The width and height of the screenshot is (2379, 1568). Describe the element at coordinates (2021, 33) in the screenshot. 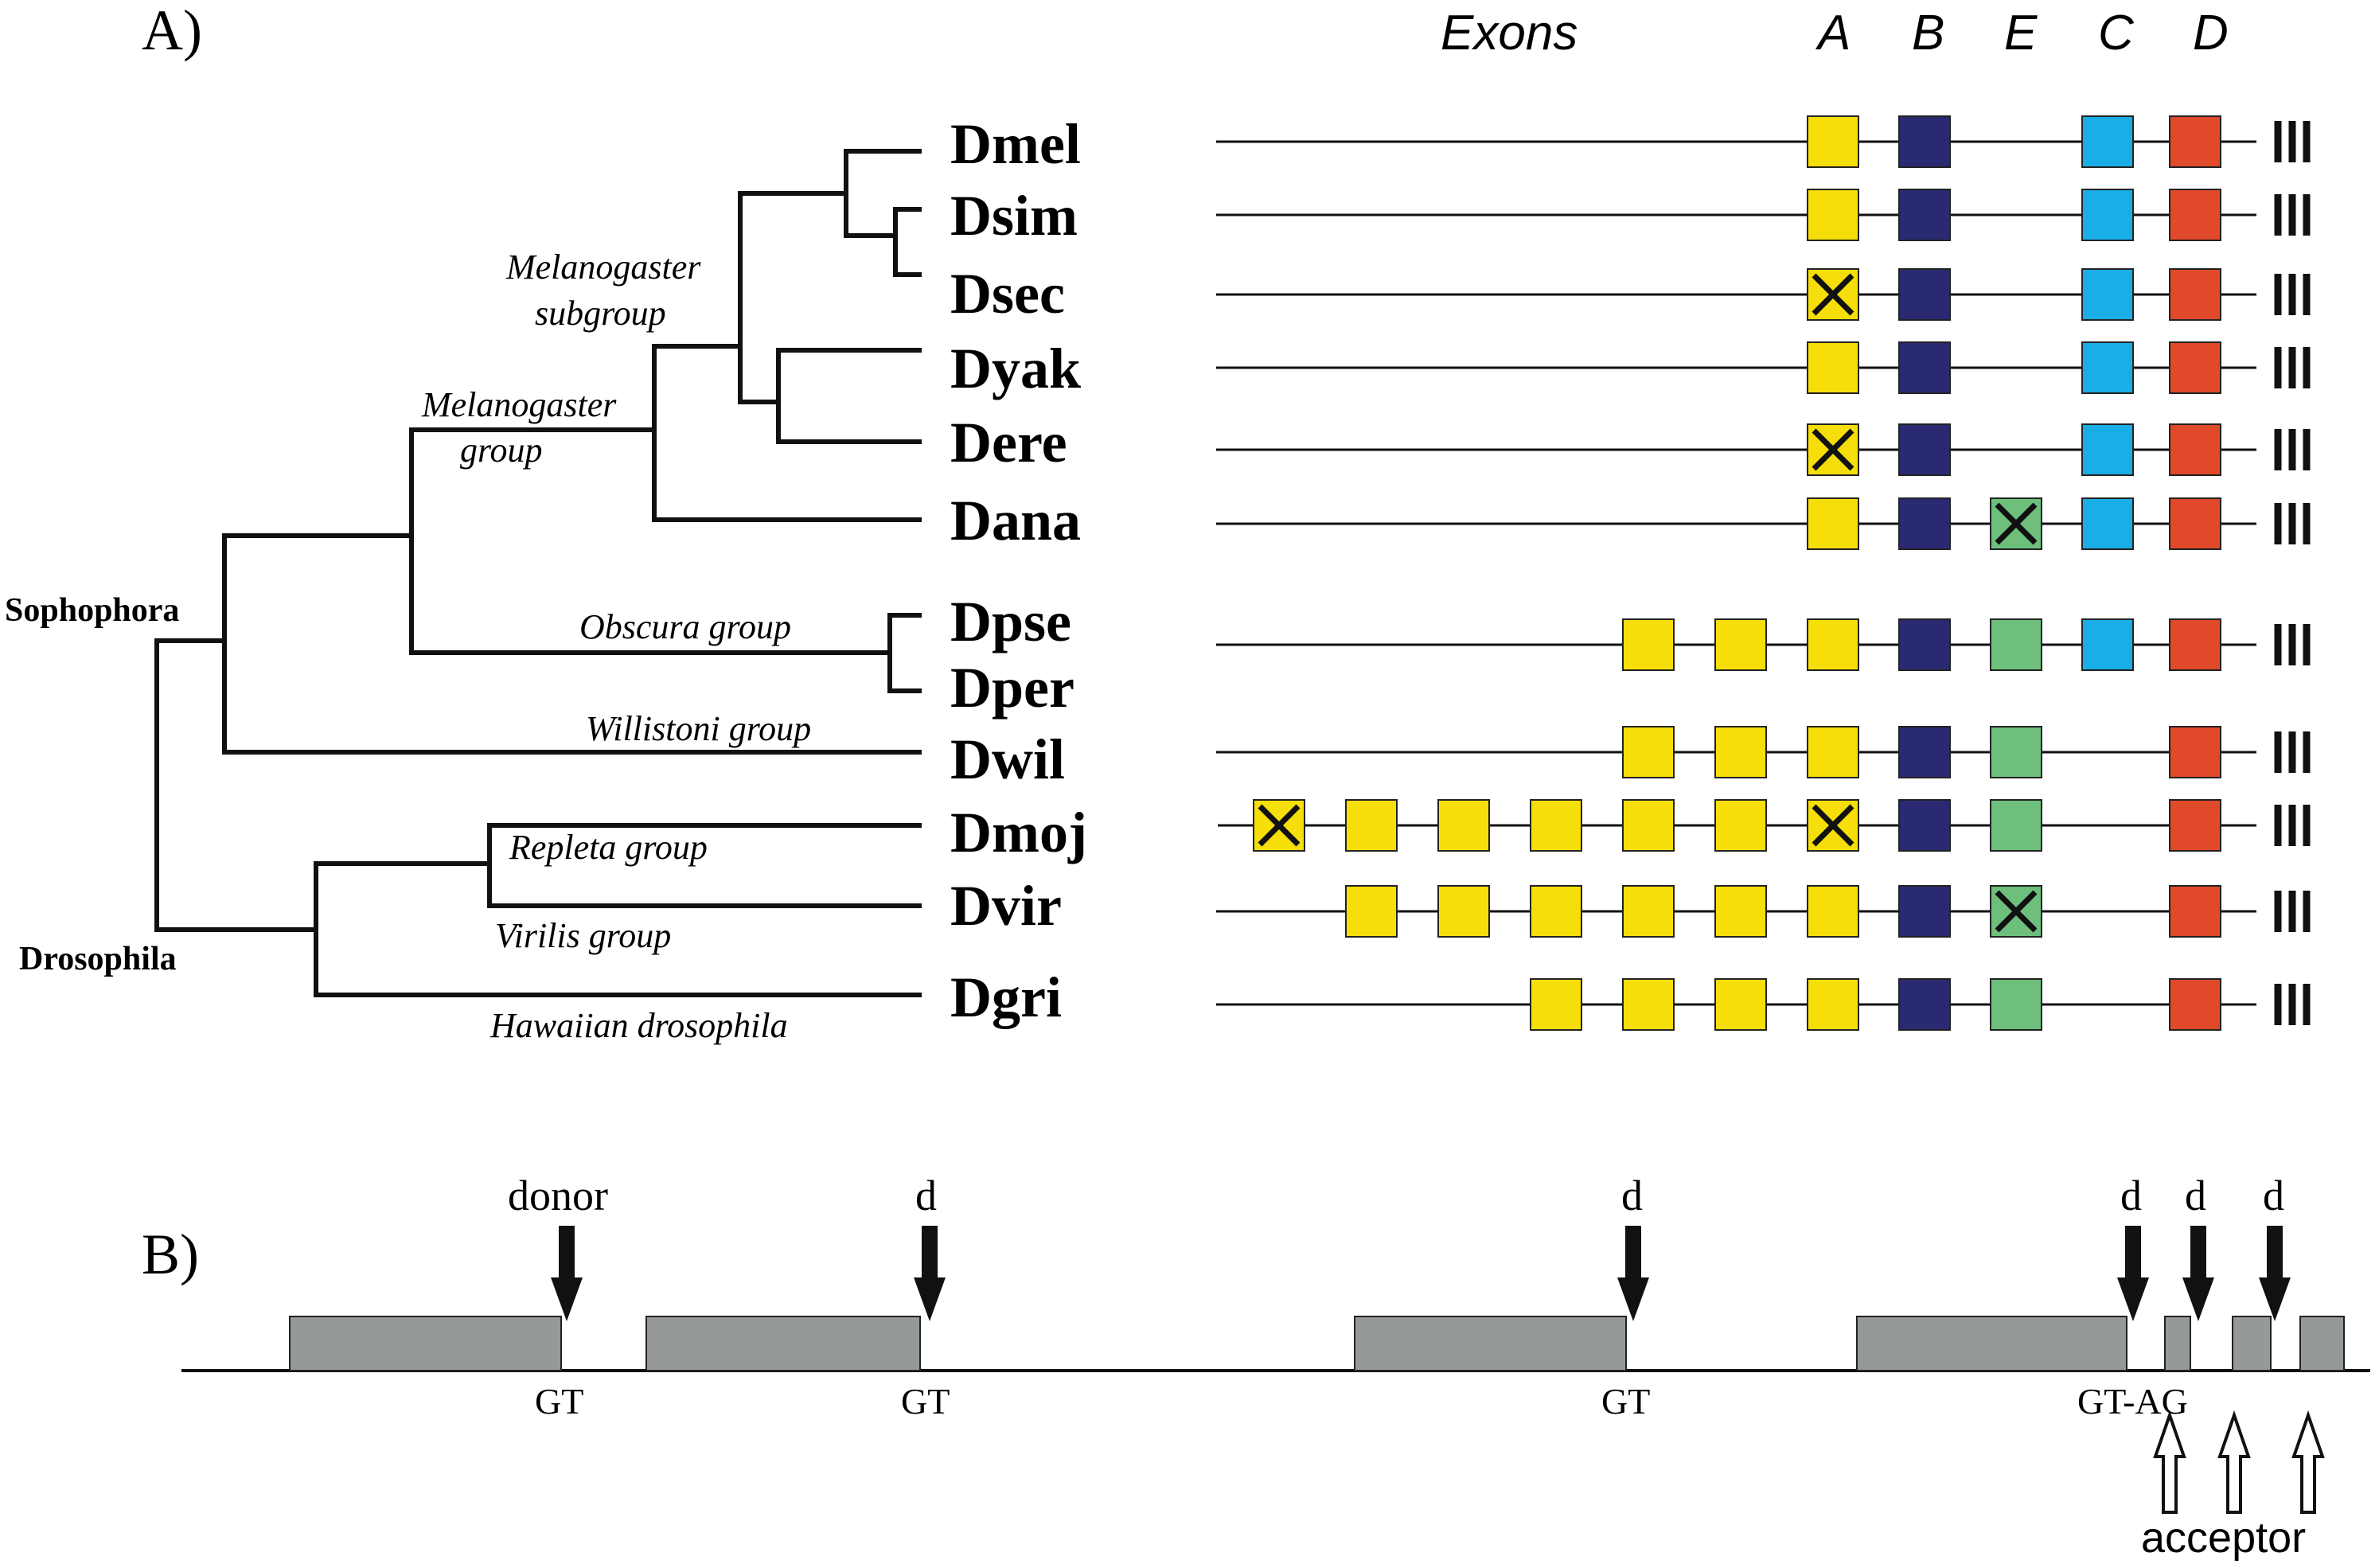

I see `exon-header-E: E` at that location.